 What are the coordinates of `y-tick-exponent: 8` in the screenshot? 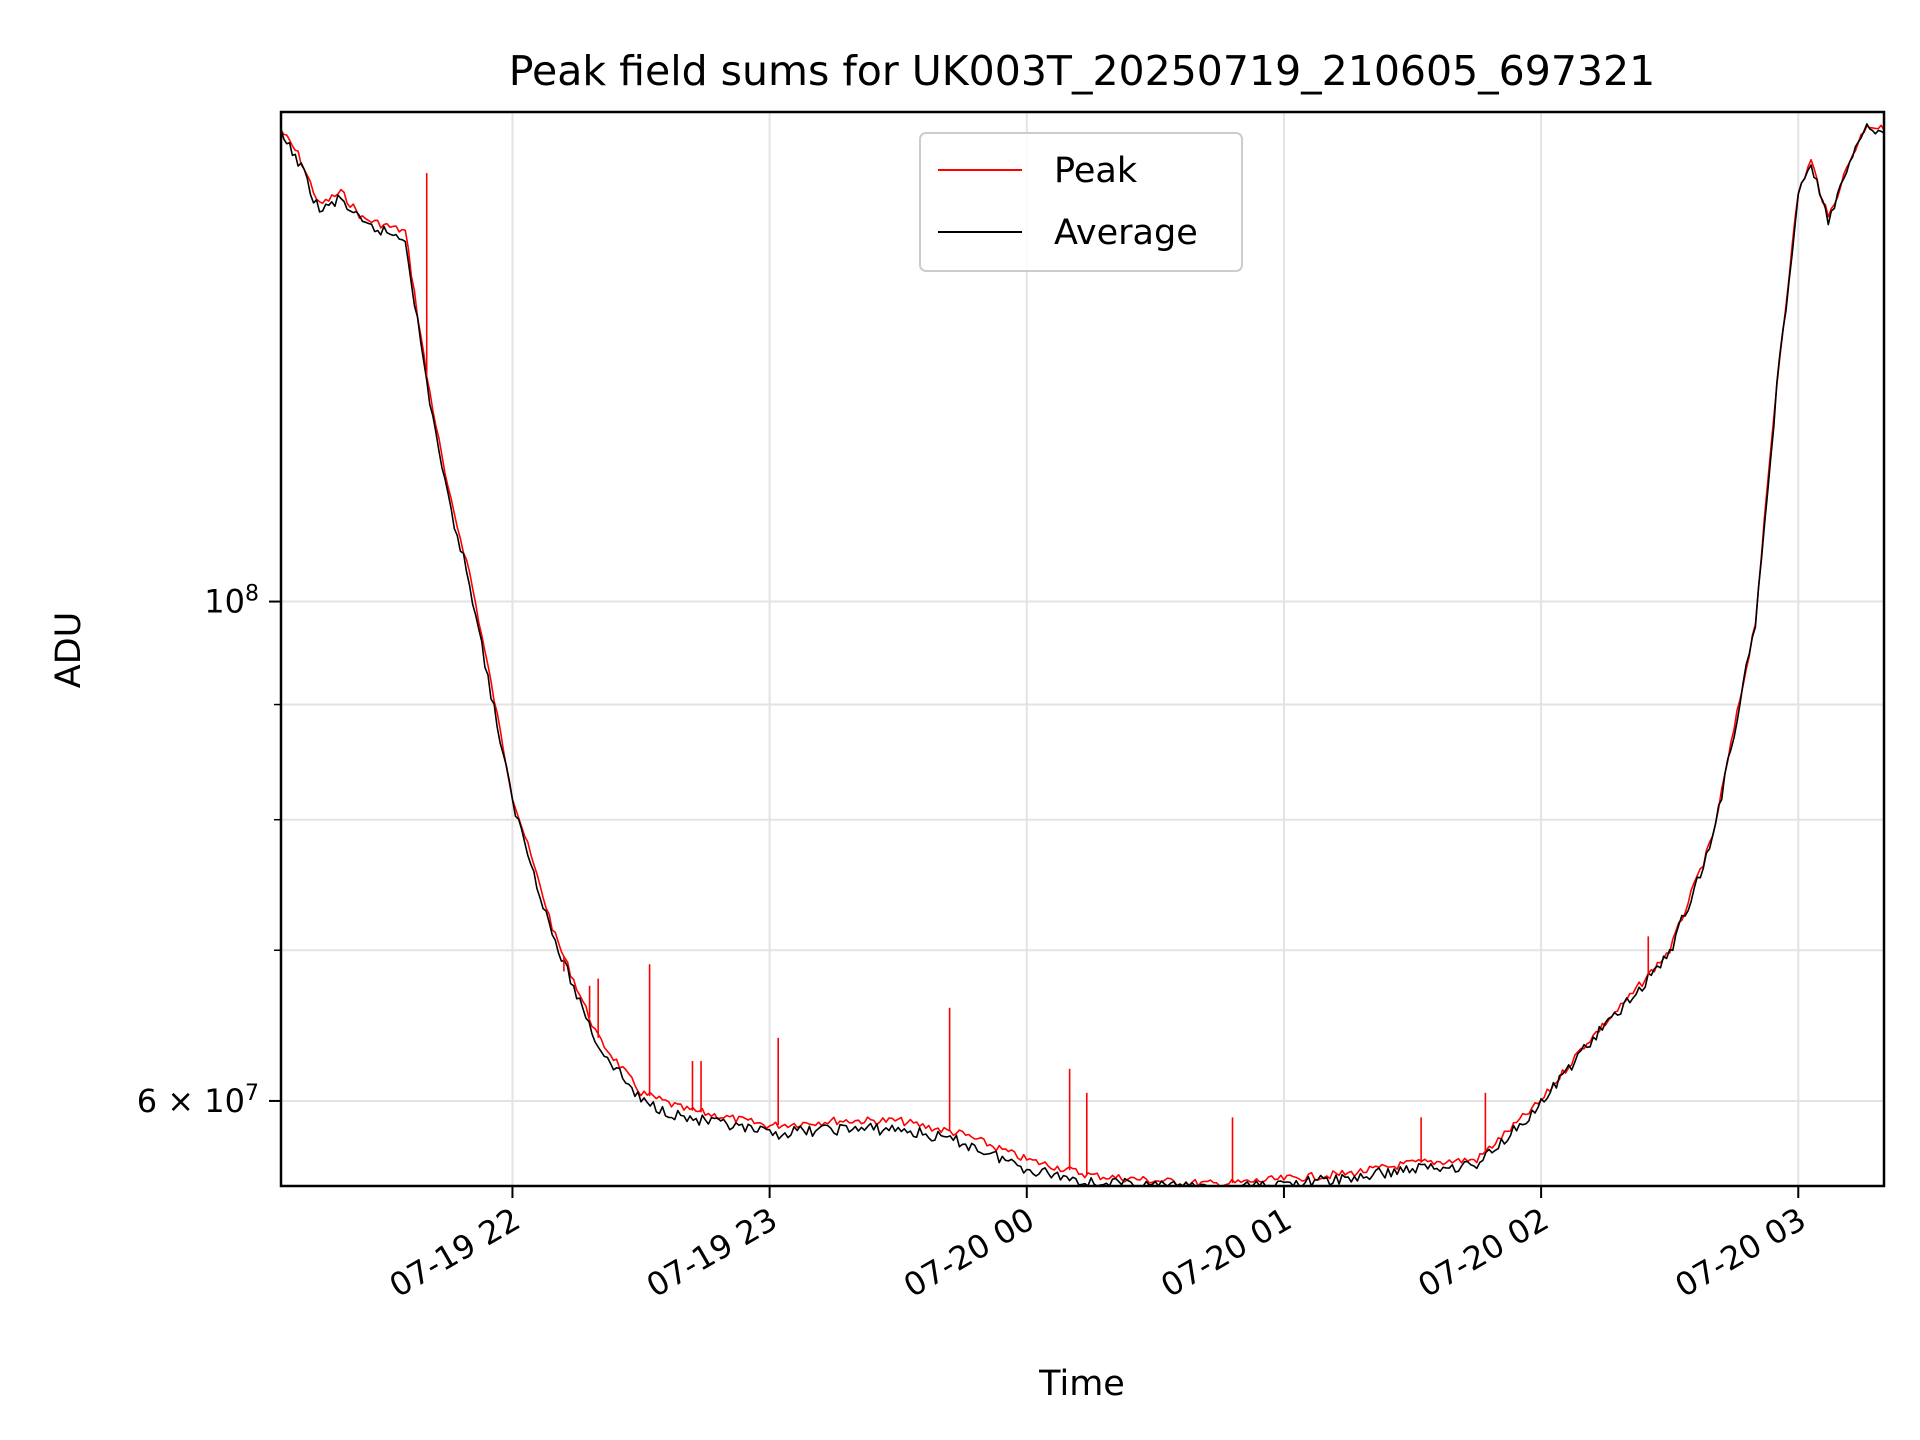 It's located at (252, 593).